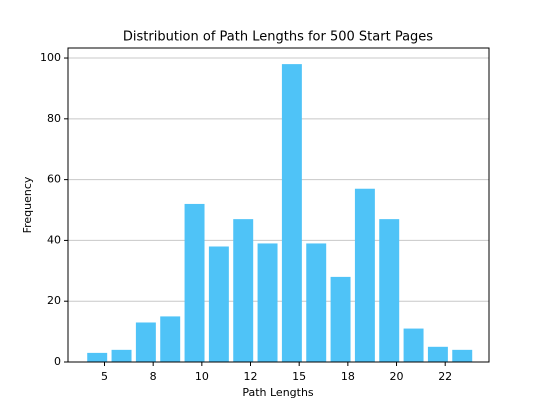 The height and width of the screenshot is (407, 544). Describe the element at coordinates (104, 376) in the screenshot. I see `x-tick-label: 5` at that location.